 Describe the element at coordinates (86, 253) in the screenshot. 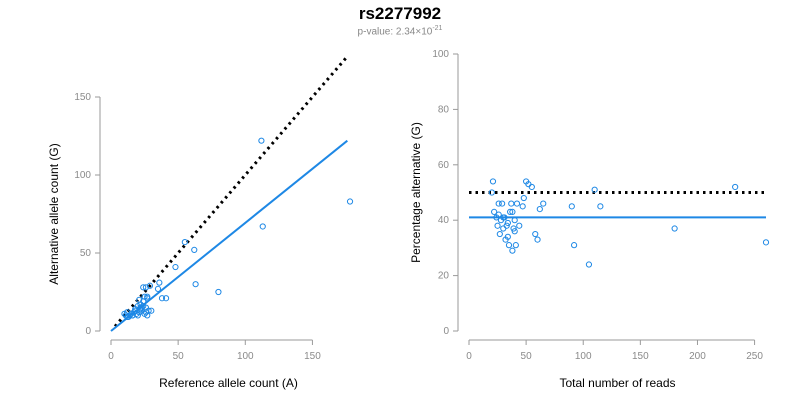

I see `plot-1-y-tick-label: 50` at that location.